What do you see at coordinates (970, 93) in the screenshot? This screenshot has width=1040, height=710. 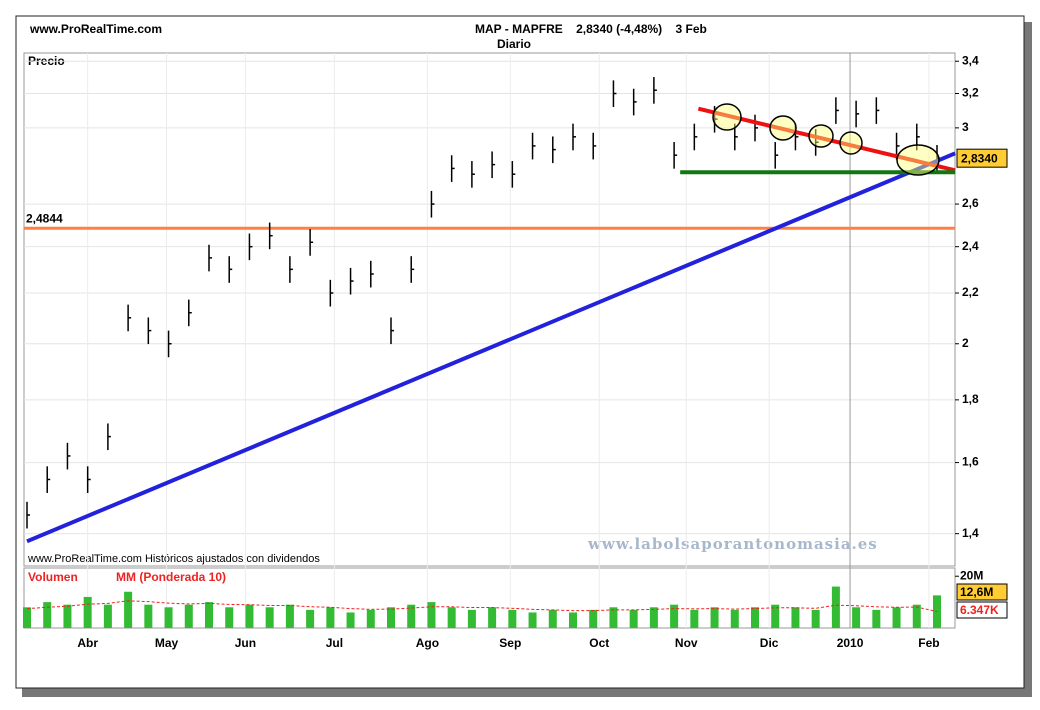 I see `y-tick-label: 3,2` at bounding box center [970, 93].